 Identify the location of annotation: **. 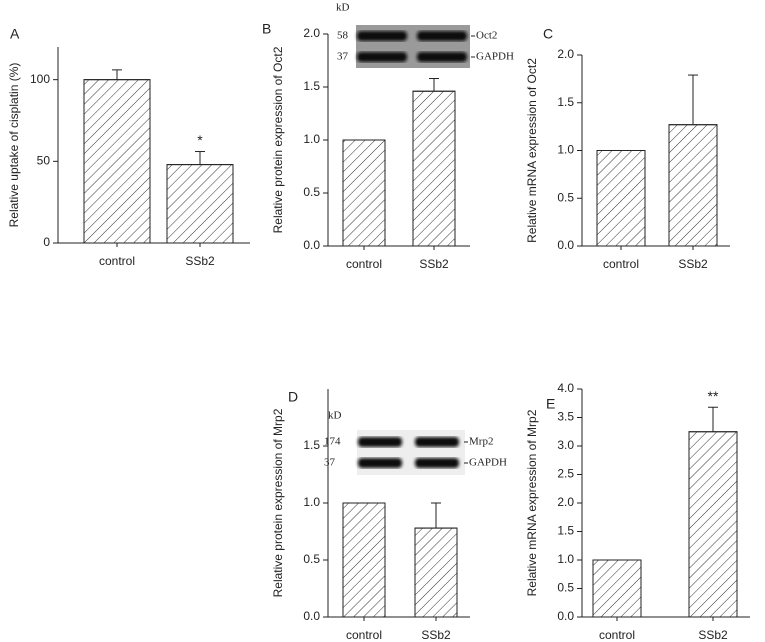
(713, 396).